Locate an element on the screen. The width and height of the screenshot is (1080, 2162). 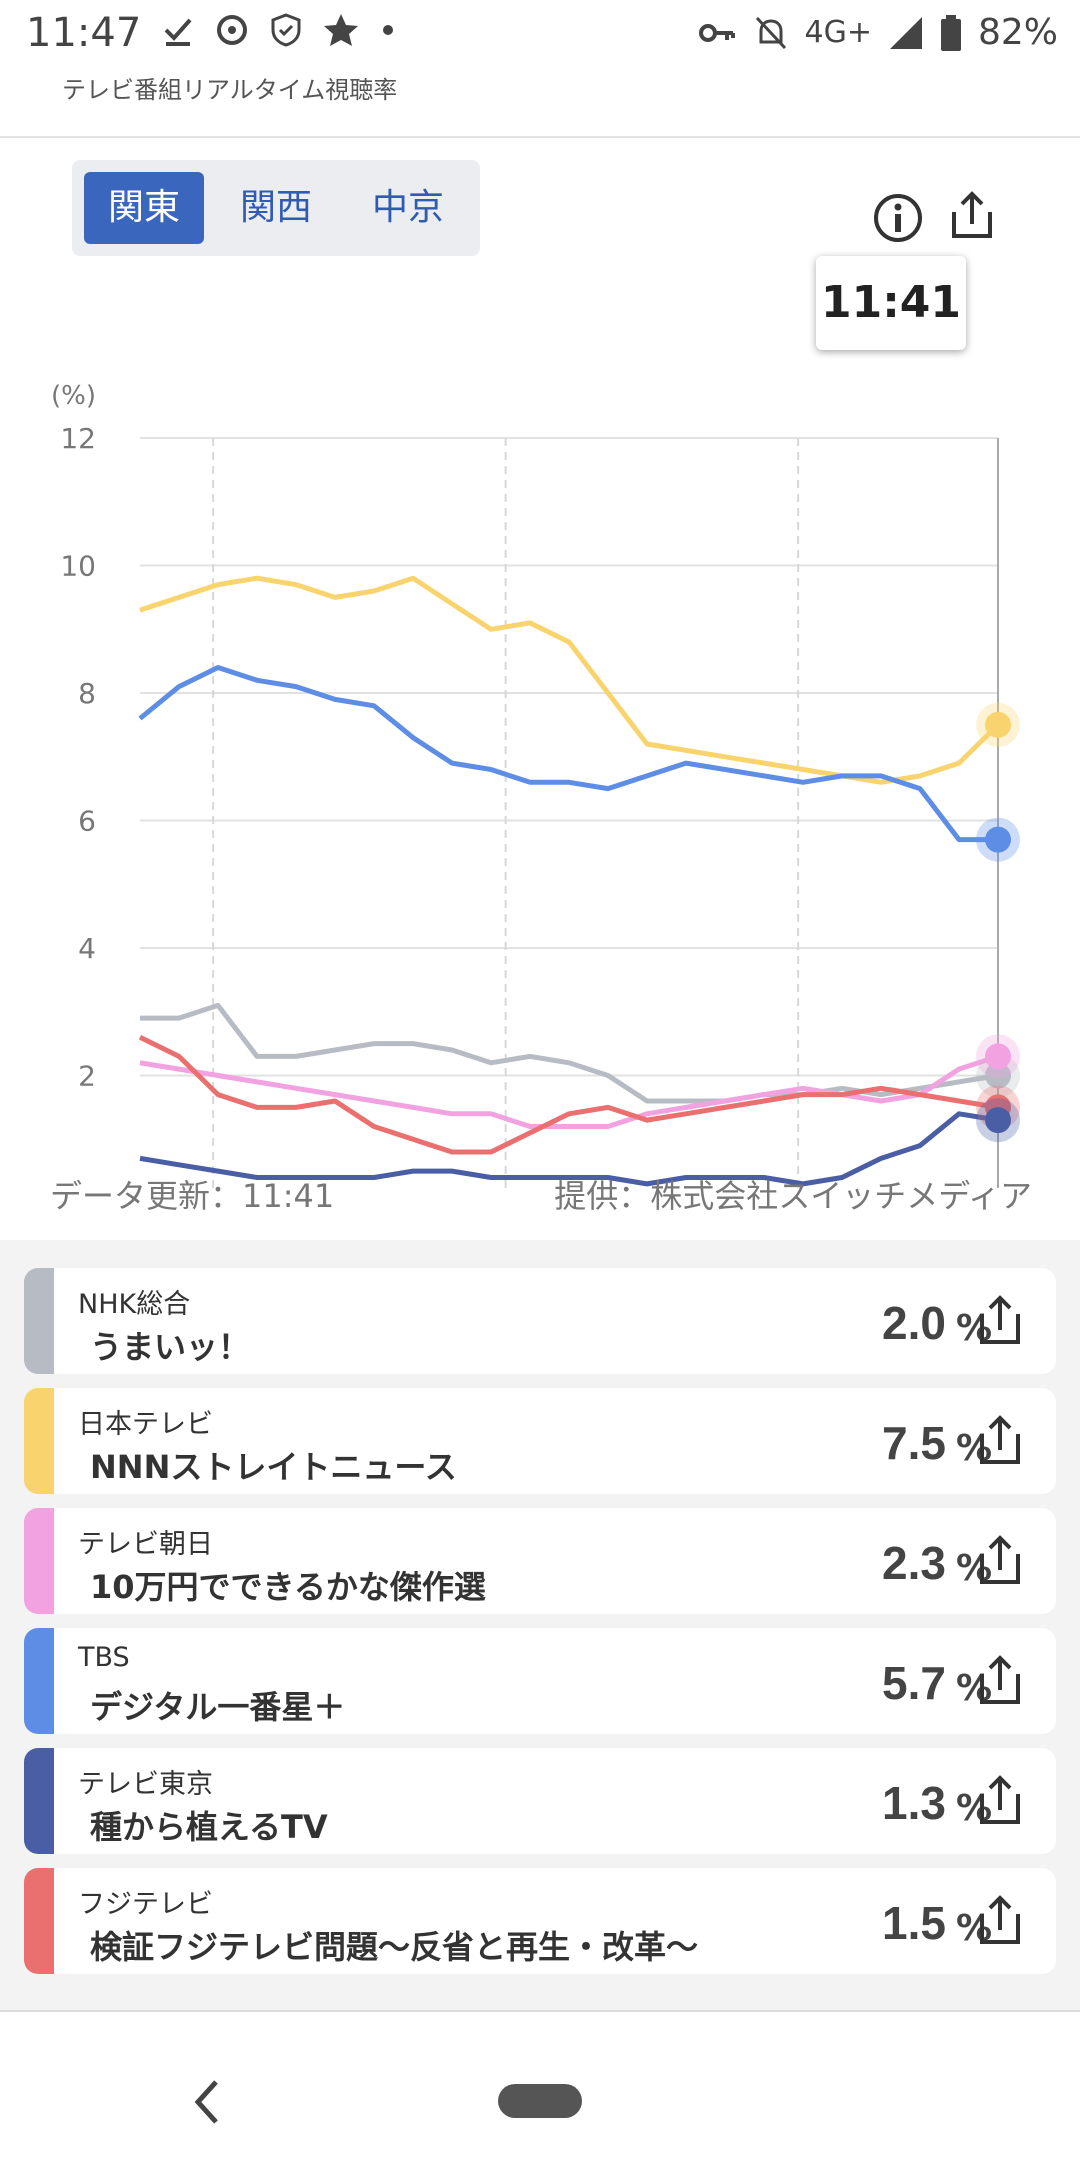
y-tick-label: 12 is located at coordinates (78, 438).